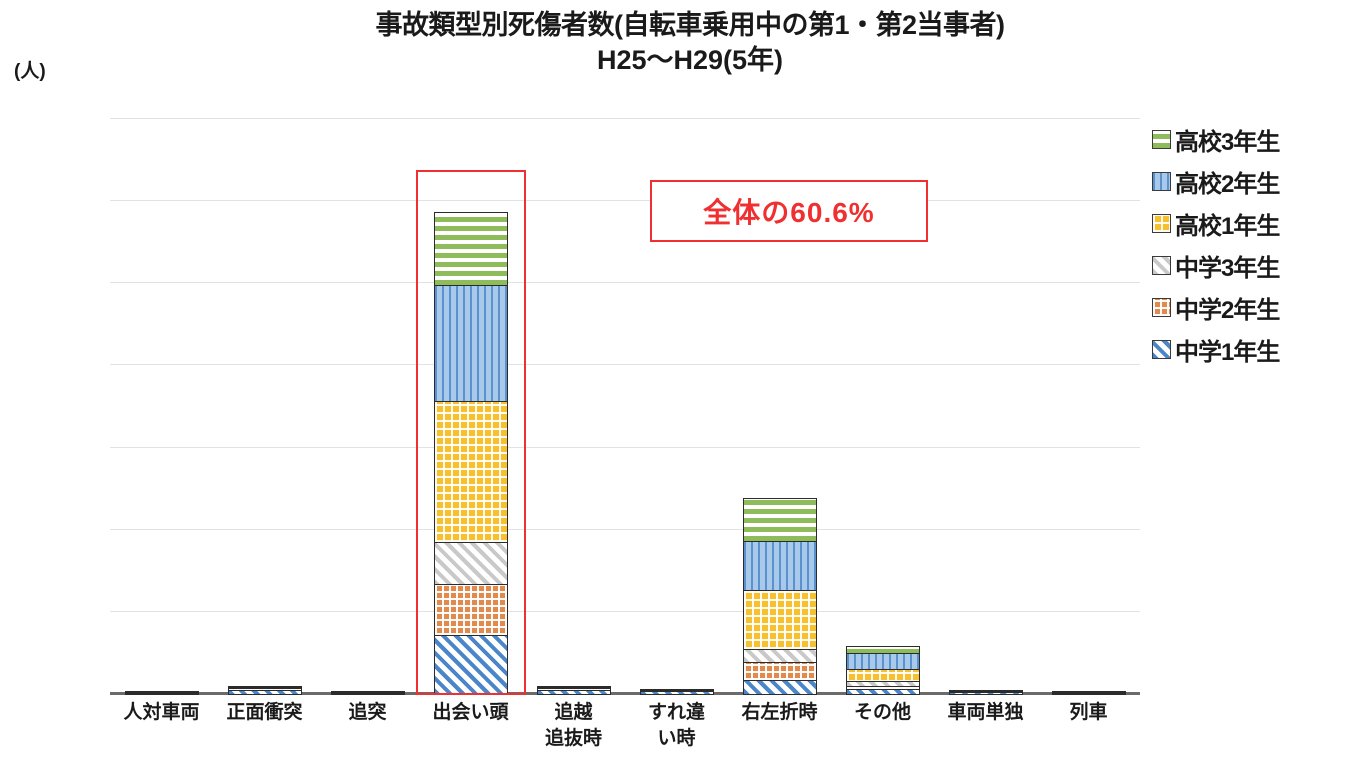 The width and height of the screenshot is (1346, 778). Describe the element at coordinates (1227, 226) in the screenshot. I see `legend-item-label: 高校1年生` at that location.